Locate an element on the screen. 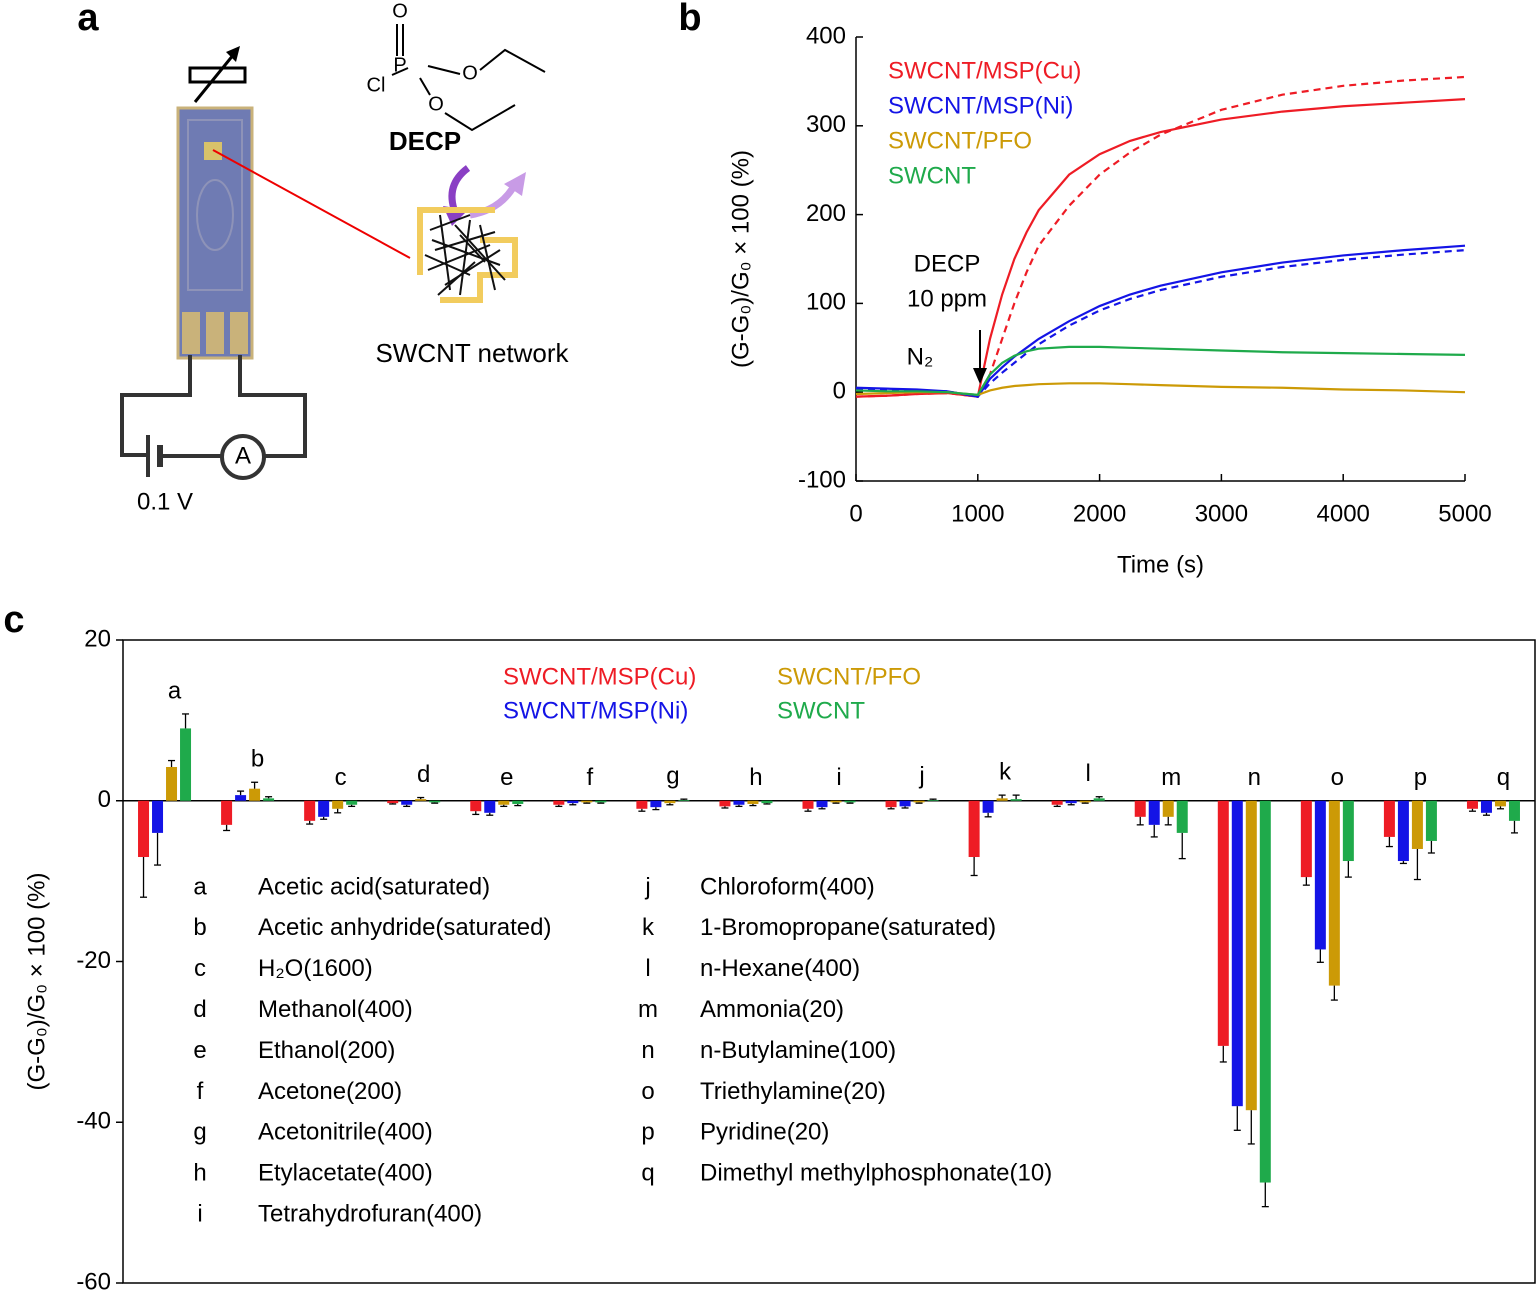 Image resolution: width=1540 pixels, height=1295 pixels. legend-entry: SWCNT is located at coordinates (932, 175).